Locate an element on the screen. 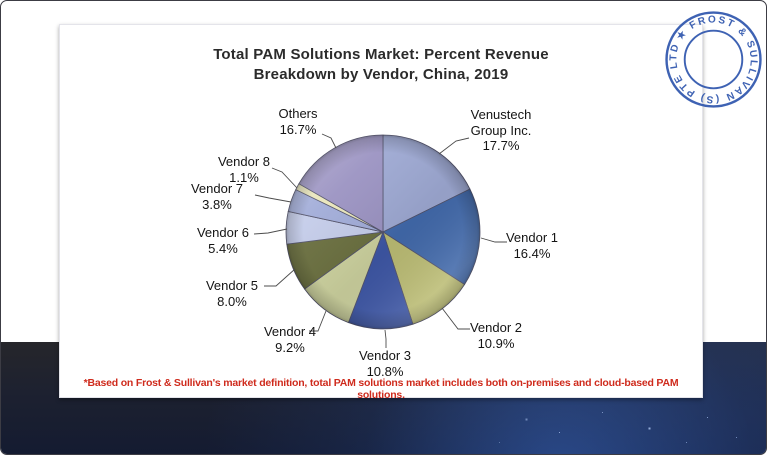 The width and height of the screenshot is (767, 455). pie-label-vendor-6: Vendor 6 5.4% is located at coordinates (223, 240).